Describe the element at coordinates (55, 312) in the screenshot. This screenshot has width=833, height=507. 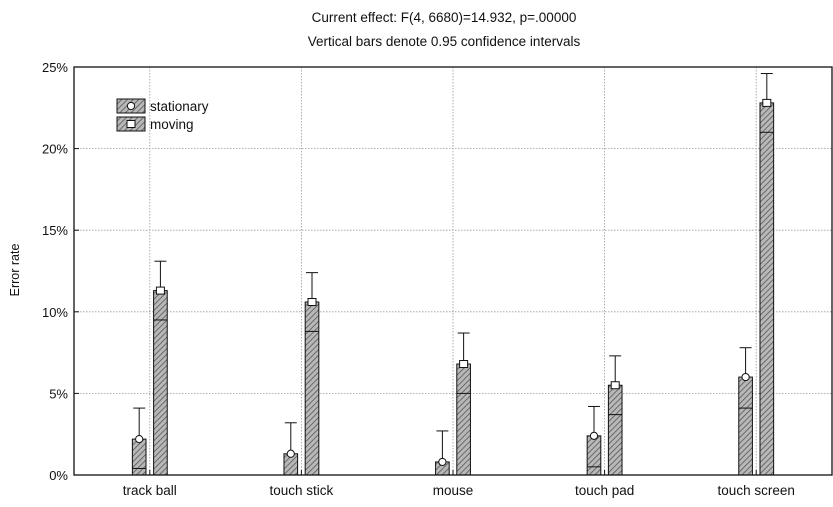
I see `y-tick-label: 10%` at that location.